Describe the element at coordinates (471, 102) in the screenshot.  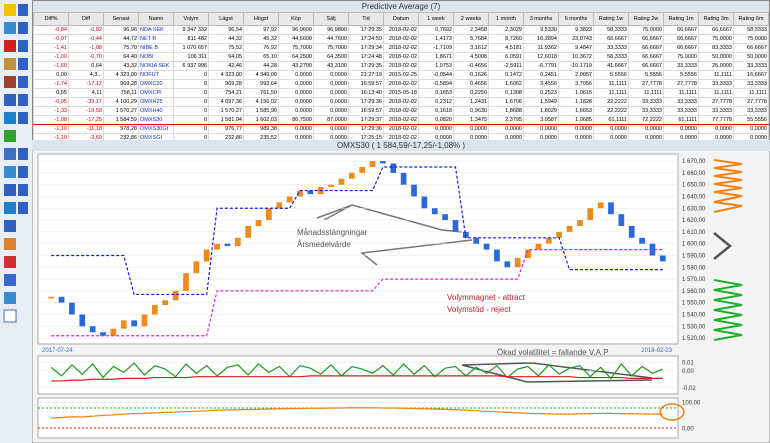
I see `cell: 1,2431` at that location.